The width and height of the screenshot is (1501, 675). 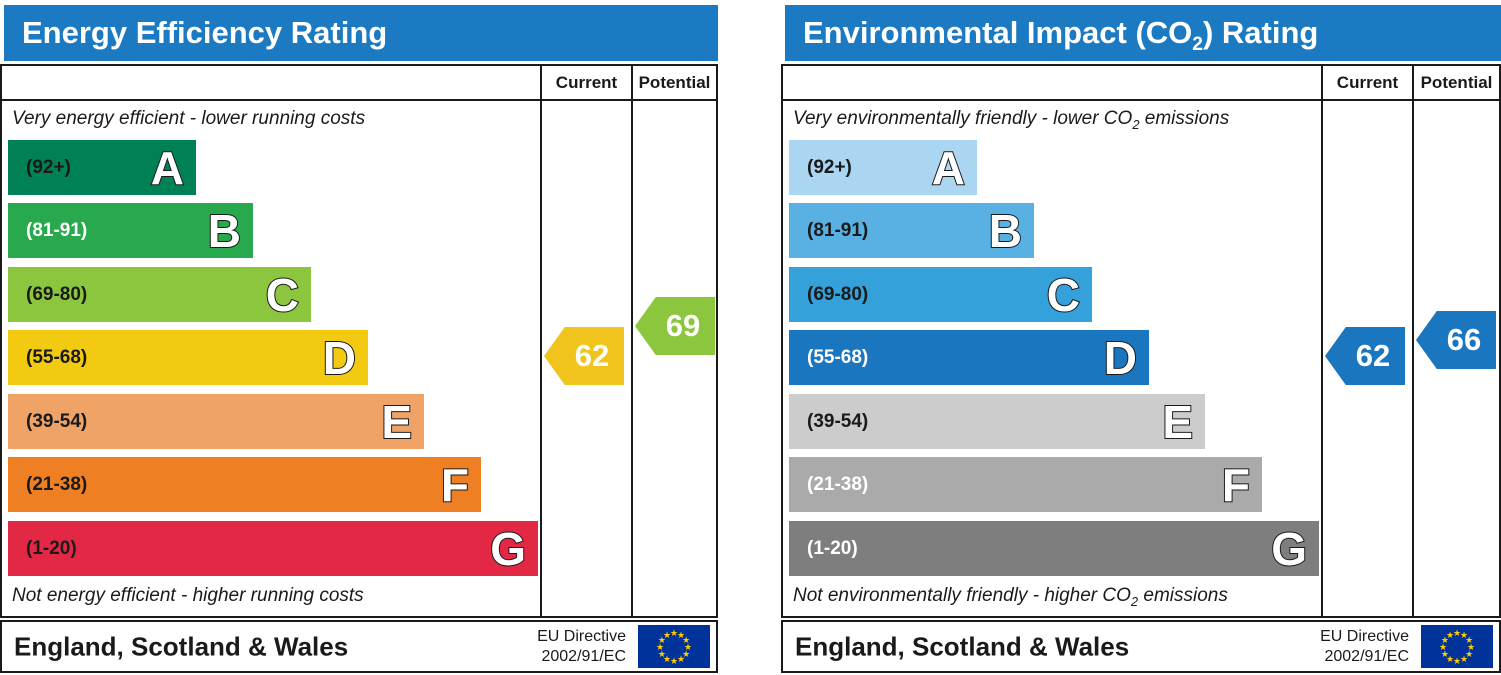 I want to click on band-bar-g: (1-20) G, so click(x=1054, y=548).